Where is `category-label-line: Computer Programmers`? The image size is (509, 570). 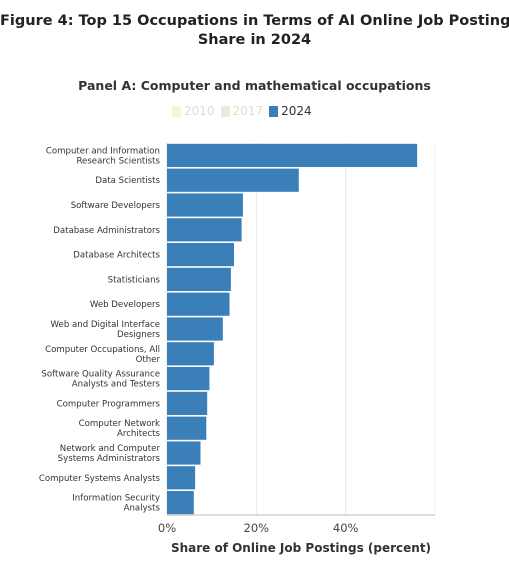 category-label-line: Computer Programmers is located at coordinates (109, 404).